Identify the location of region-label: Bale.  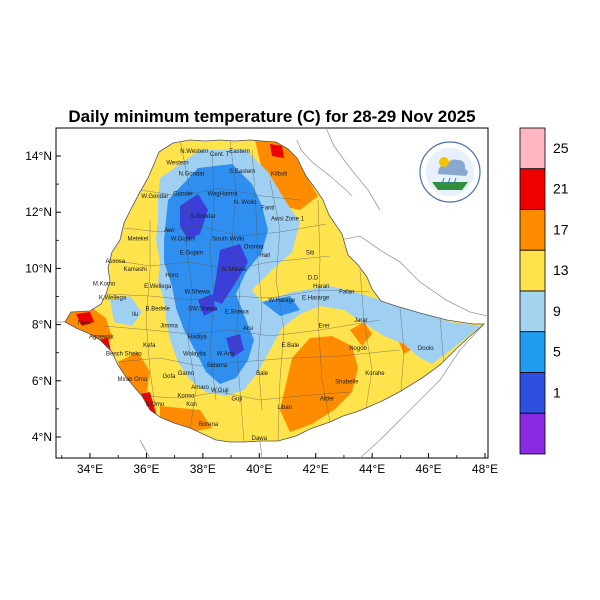
(262, 374).